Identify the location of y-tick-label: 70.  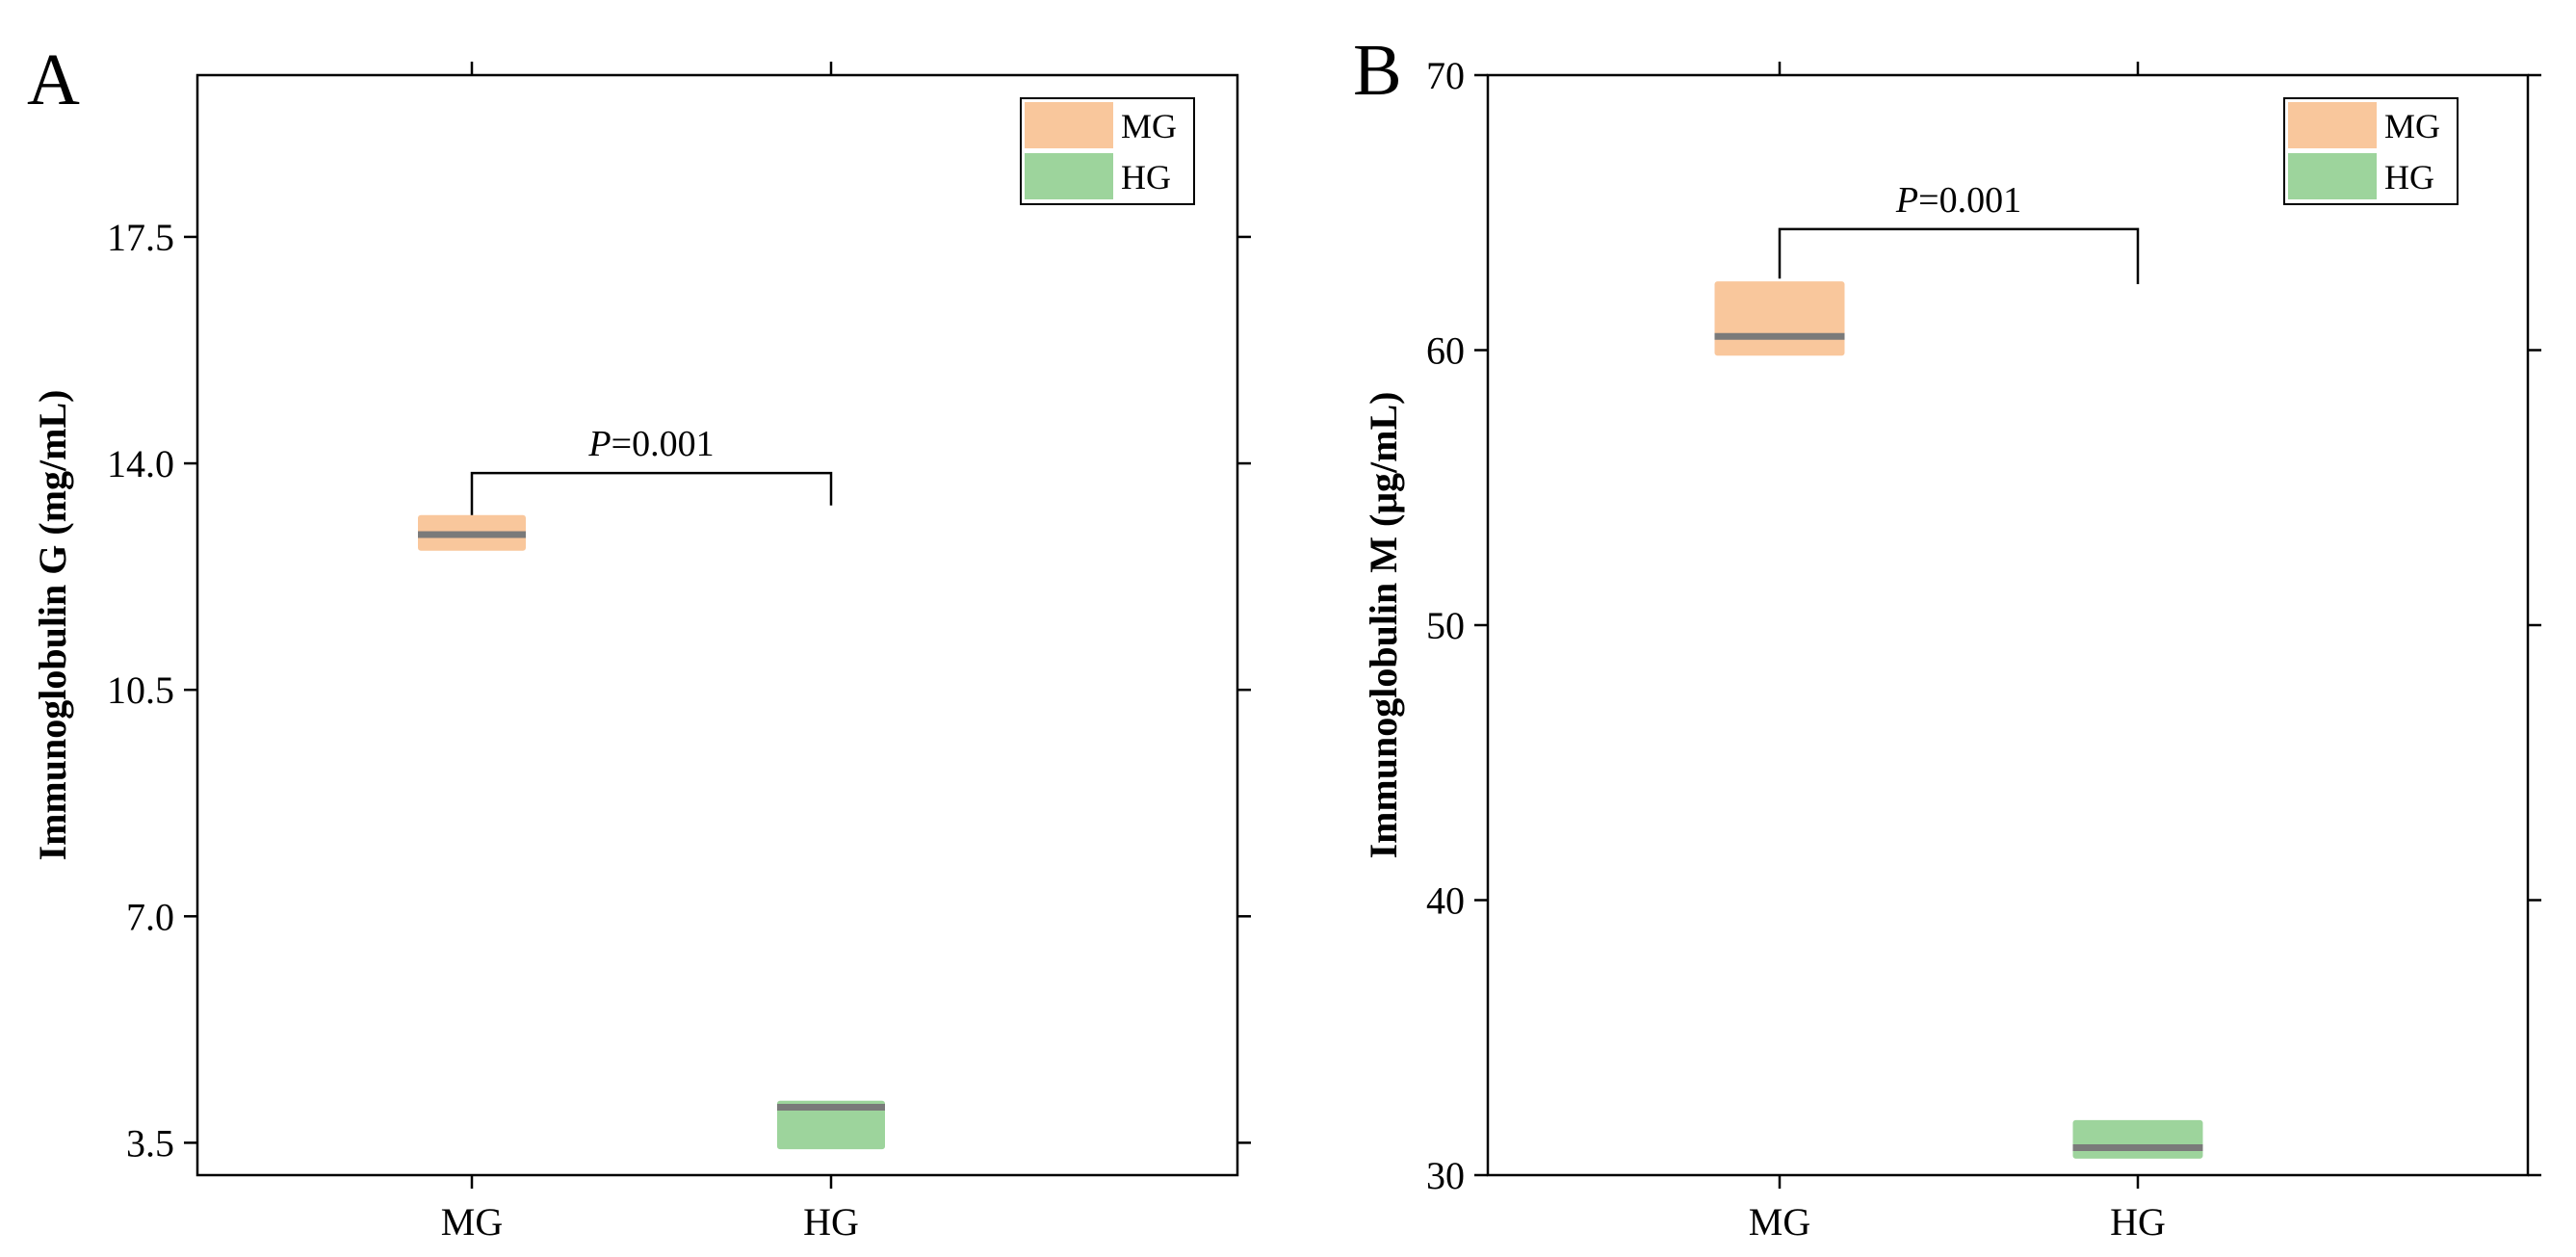
(1445, 75).